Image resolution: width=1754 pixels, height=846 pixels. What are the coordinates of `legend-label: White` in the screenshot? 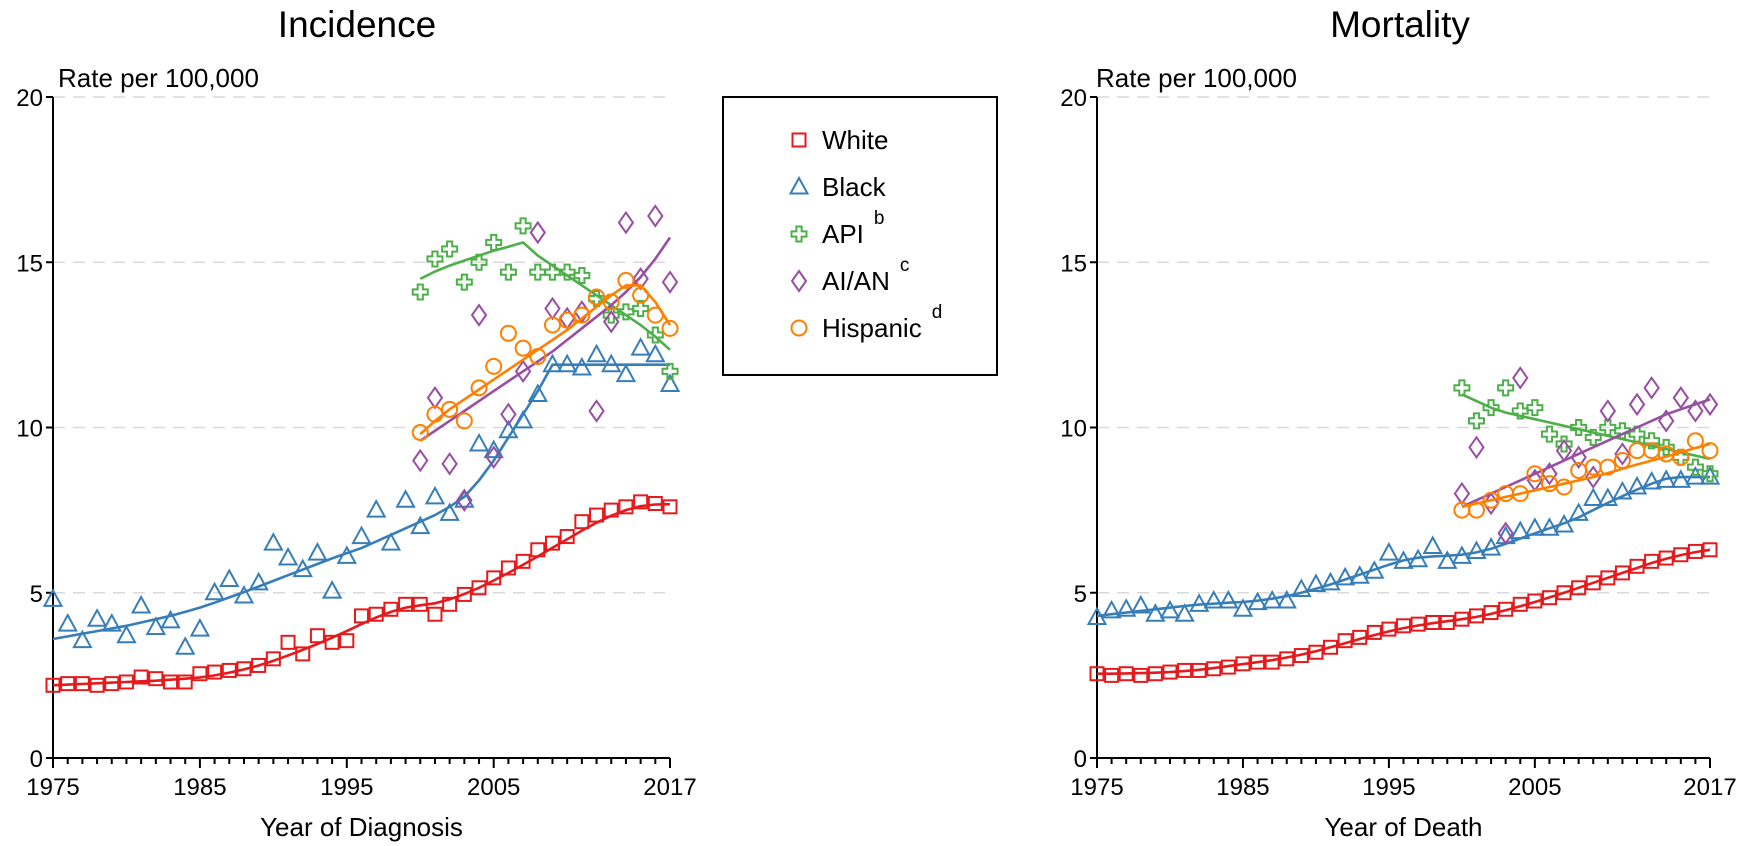 It's located at (855, 140).